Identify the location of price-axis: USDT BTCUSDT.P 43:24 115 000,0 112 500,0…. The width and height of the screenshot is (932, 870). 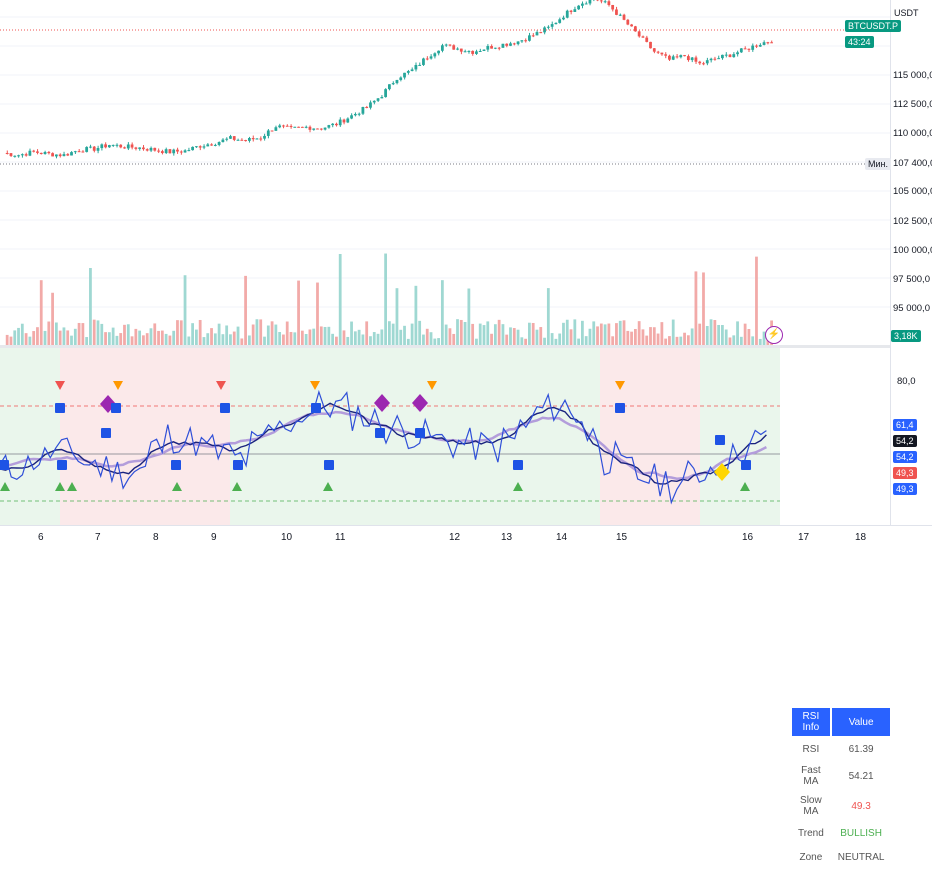
(911, 262).